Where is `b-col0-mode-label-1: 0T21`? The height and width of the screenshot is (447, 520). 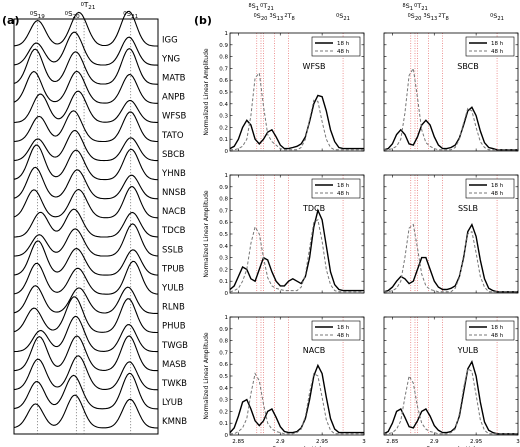 b-col0-mode-label-1: 0T21 is located at coordinates (267, 7).